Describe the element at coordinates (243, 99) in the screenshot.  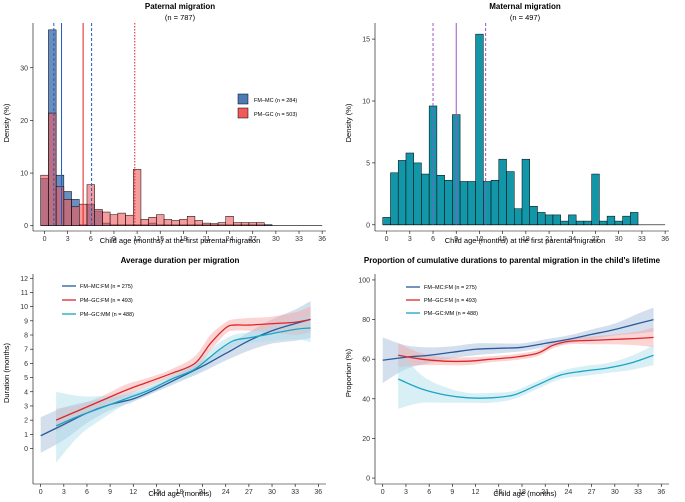
I see `legend-swatch-fm-mc` at that location.